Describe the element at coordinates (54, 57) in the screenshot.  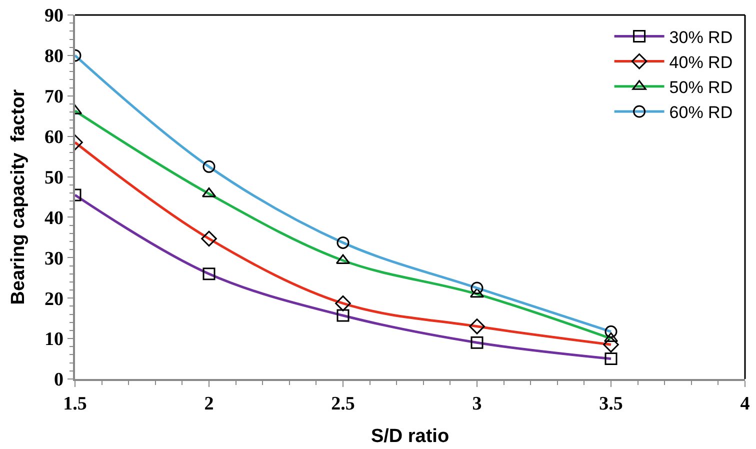
I see `y-tick-label: 80` at that location.